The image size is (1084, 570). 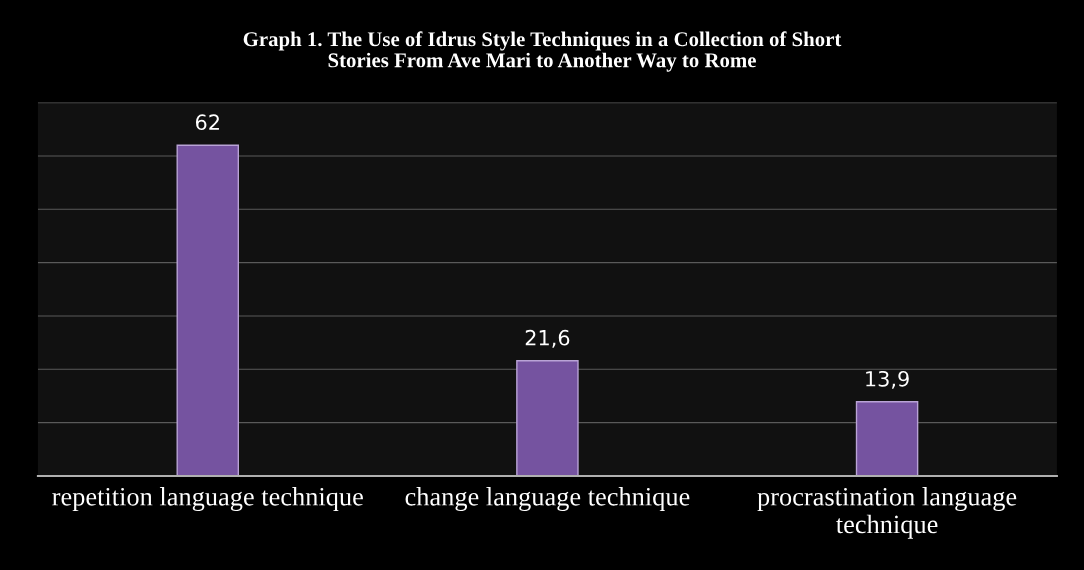 What do you see at coordinates (542, 51) in the screenshot?
I see `chart-title: Graph 1. The Use of Idrus Style Techniques in a Collection of Short Stories From Ave Mari to Another Way to Rome` at bounding box center [542, 51].